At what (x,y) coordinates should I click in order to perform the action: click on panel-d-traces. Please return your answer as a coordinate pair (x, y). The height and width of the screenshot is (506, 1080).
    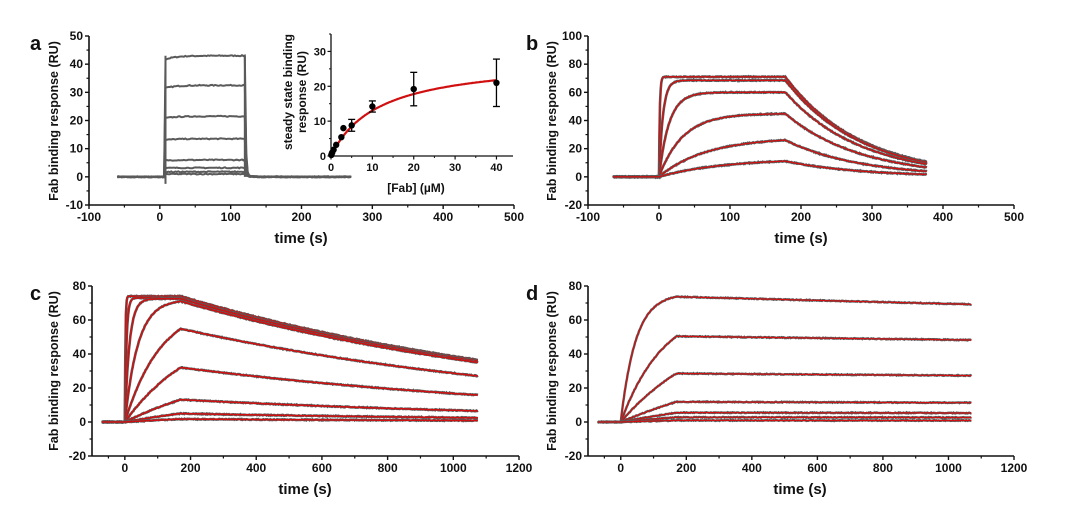
    Looking at the image, I should click on (785, 360).